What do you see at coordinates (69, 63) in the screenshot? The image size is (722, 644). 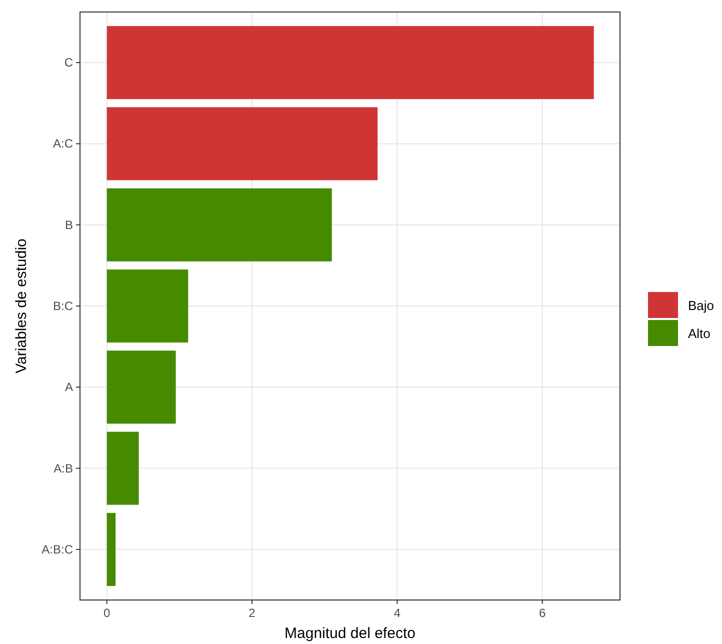 I see `y-tick-label: C` at bounding box center [69, 63].